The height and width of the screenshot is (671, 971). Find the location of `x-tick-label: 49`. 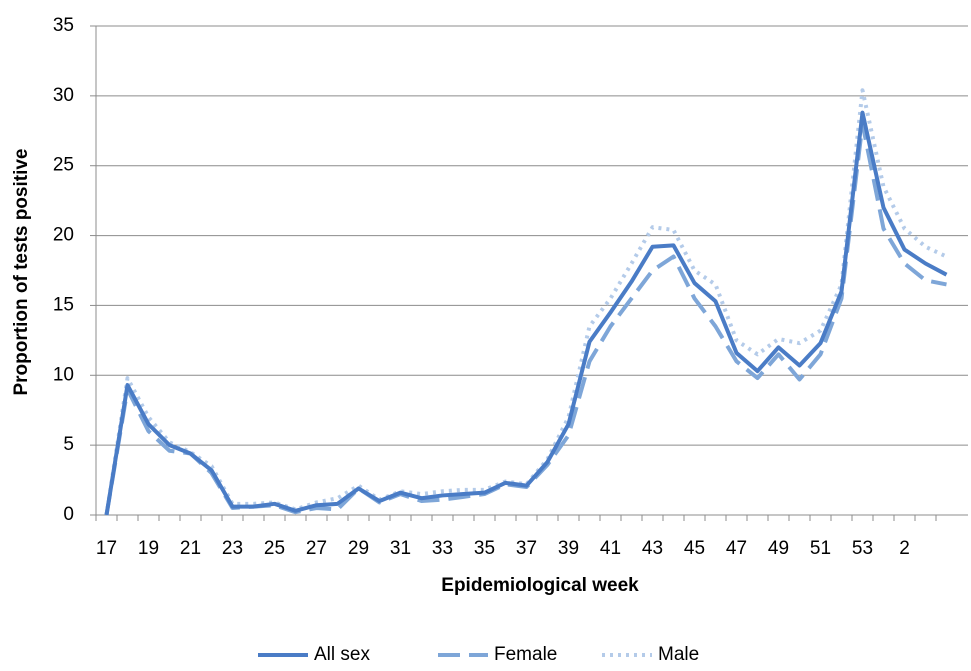

x-tick-label: 49 is located at coordinates (778, 548).